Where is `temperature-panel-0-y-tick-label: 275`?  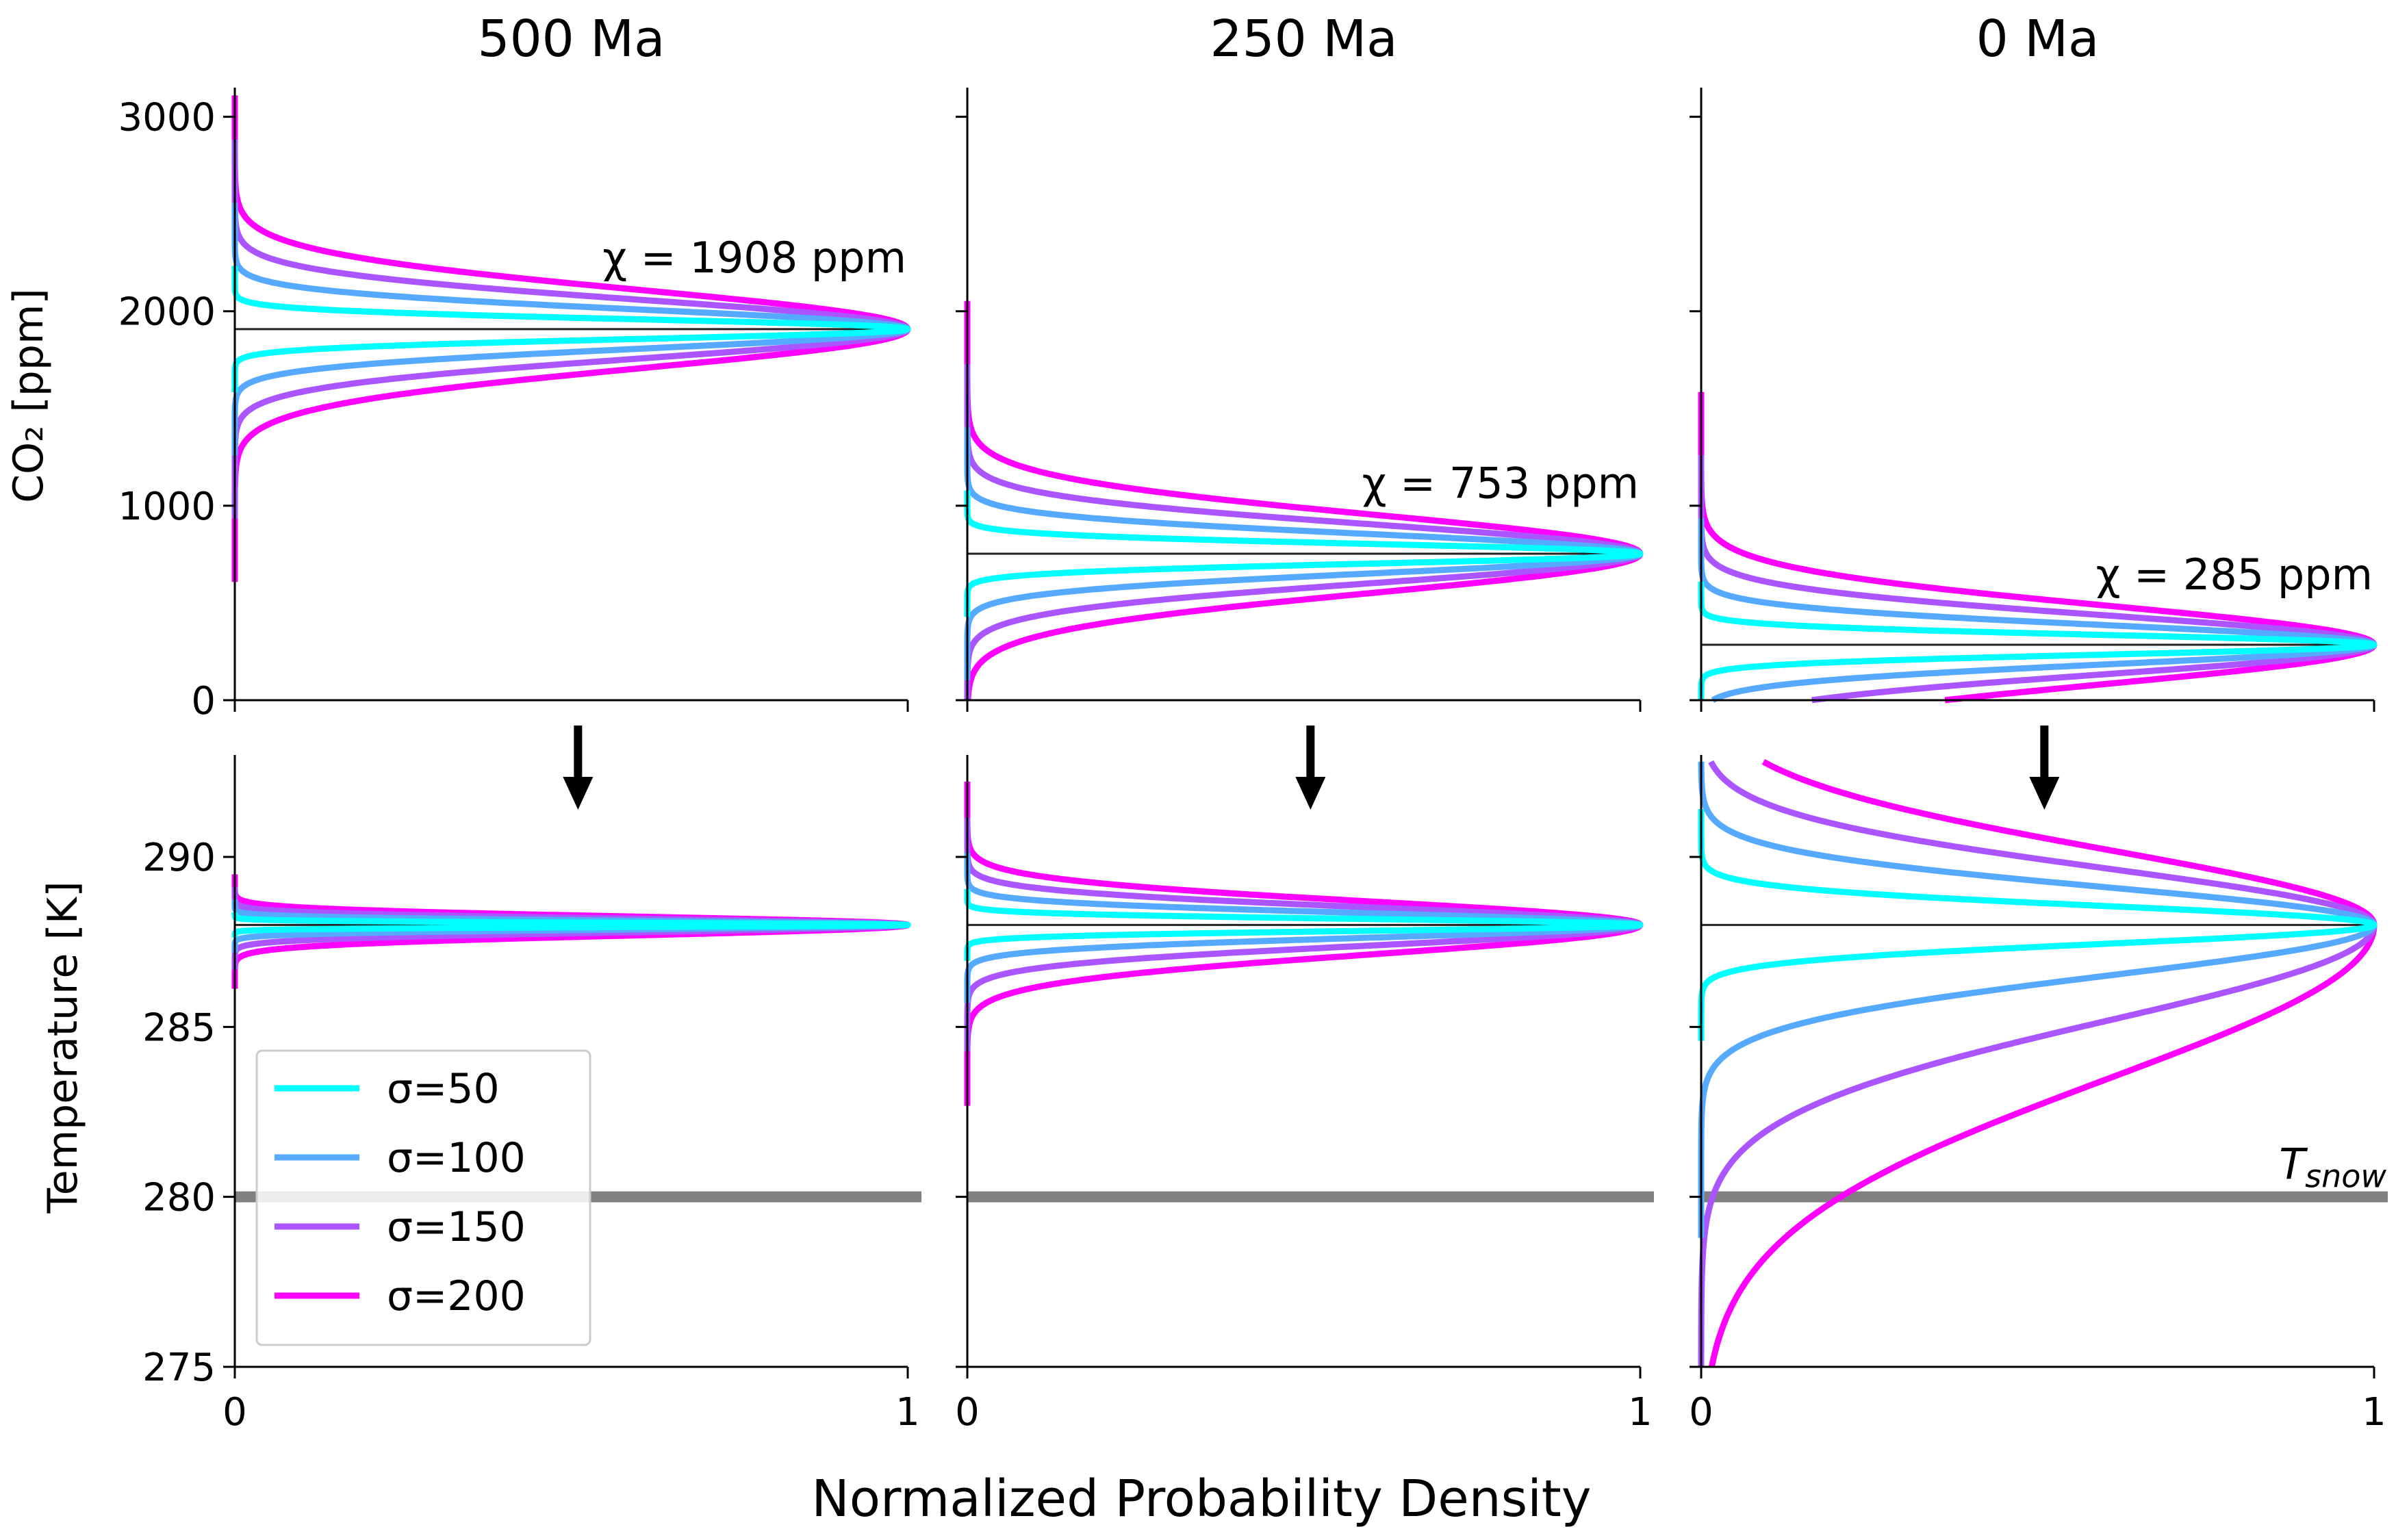
temperature-panel-0-y-tick-label: 275 is located at coordinates (179, 1368).